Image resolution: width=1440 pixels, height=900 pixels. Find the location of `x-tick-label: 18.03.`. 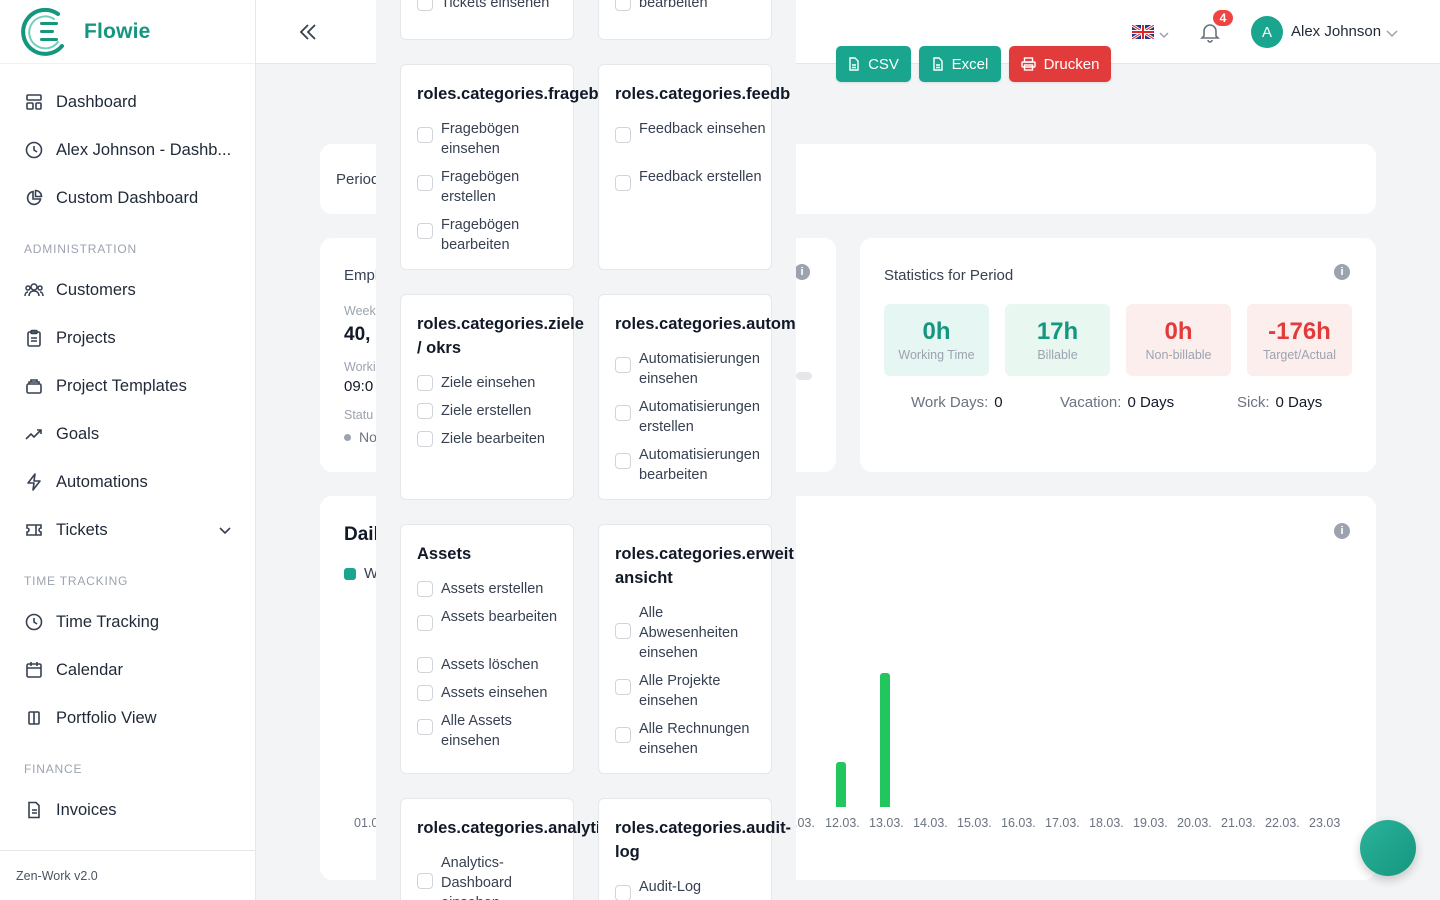

x-tick-label: 18.03. is located at coordinates (1106, 823).